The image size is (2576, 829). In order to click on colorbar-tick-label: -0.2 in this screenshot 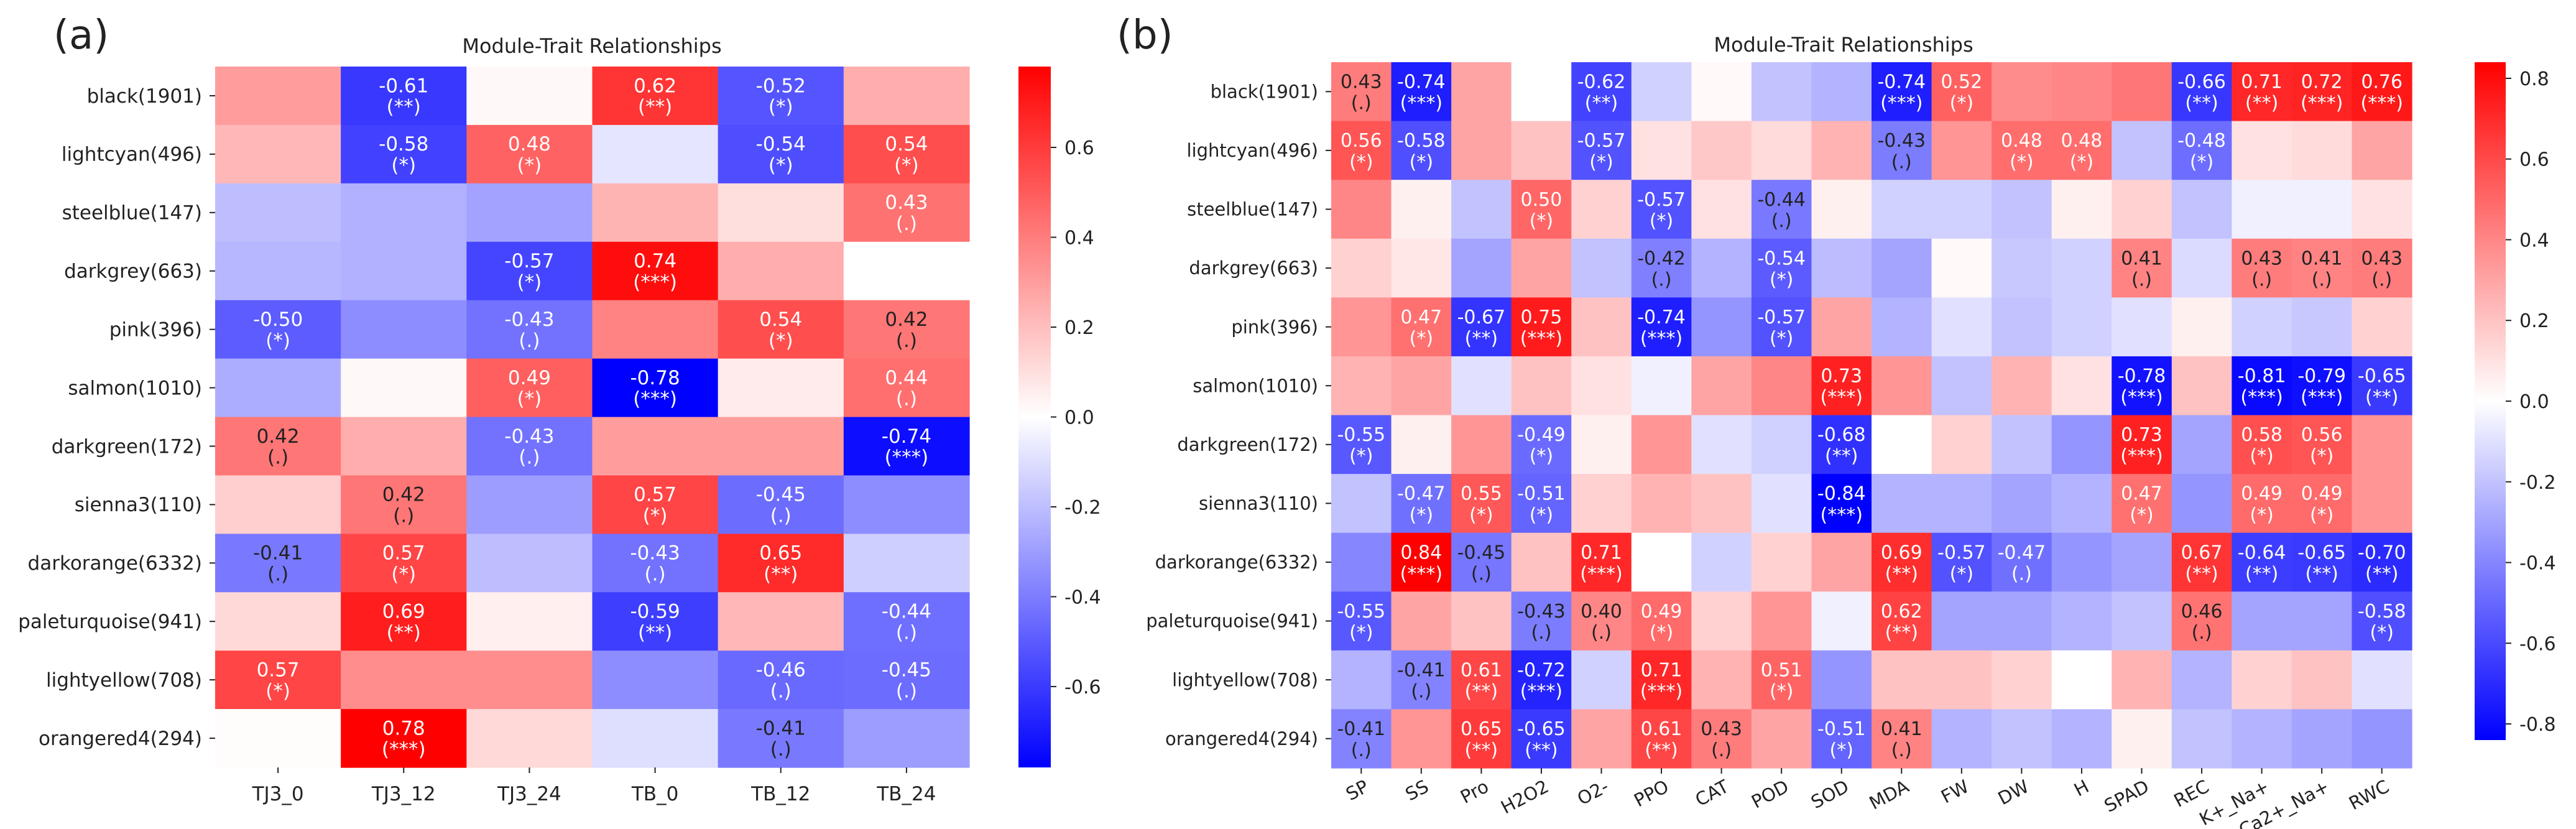, I will do `click(2537, 483)`.